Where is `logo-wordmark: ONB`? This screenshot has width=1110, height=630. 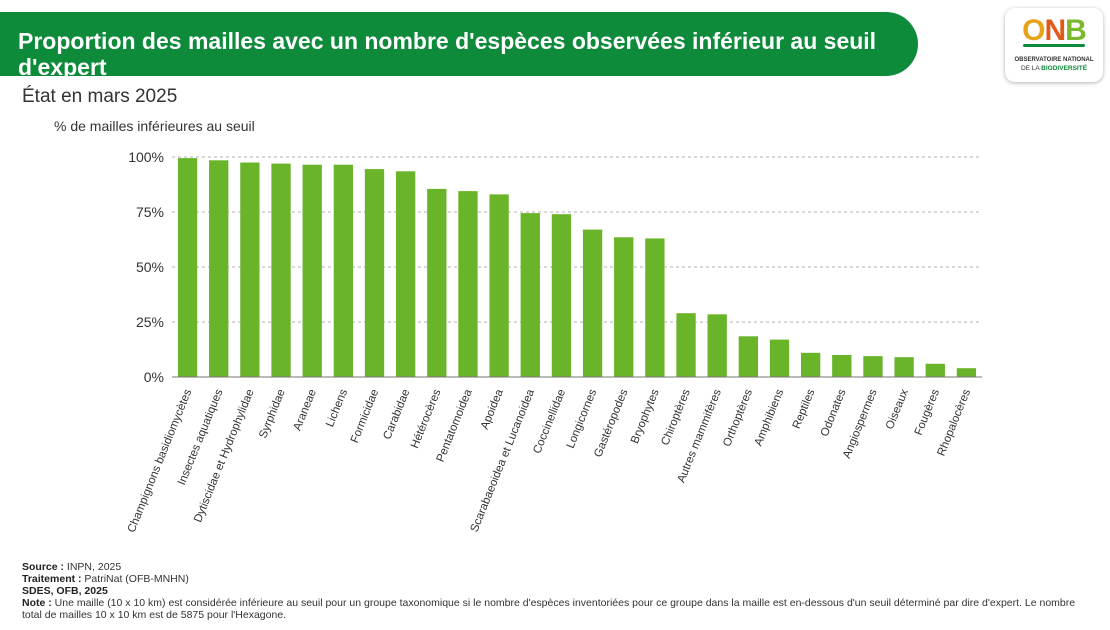
logo-wordmark: ONB is located at coordinates (1054, 30).